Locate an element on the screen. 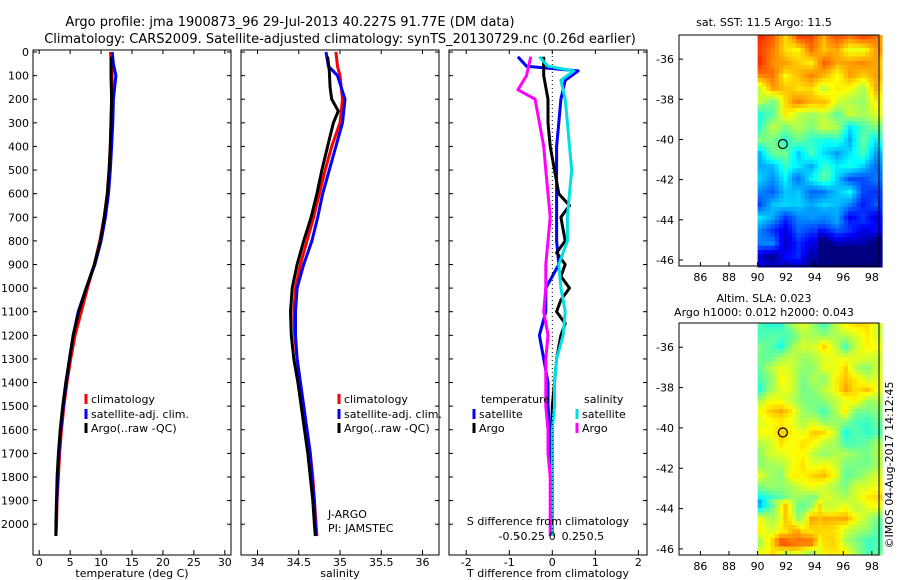 The width and height of the screenshot is (900, 580). sal-legend-label: satellite-adj. clim. is located at coordinates (393, 414).